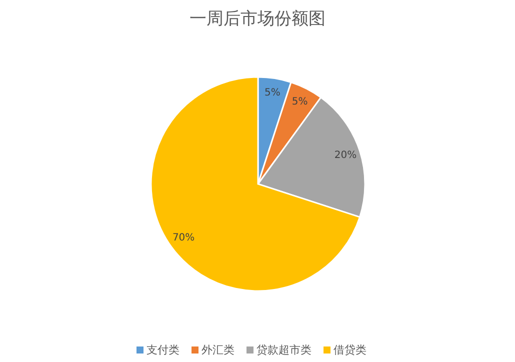 This screenshot has height=362, width=515. Describe the element at coordinates (183, 238) in the screenshot. I see `data-label: 70%` at that location.